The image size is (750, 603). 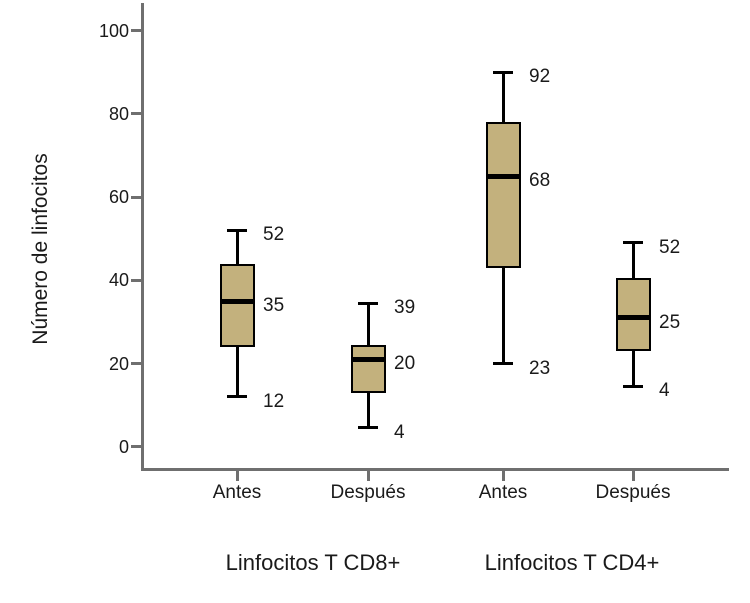 I want to click on value-label-high: 92, so click(x=540, y=77).